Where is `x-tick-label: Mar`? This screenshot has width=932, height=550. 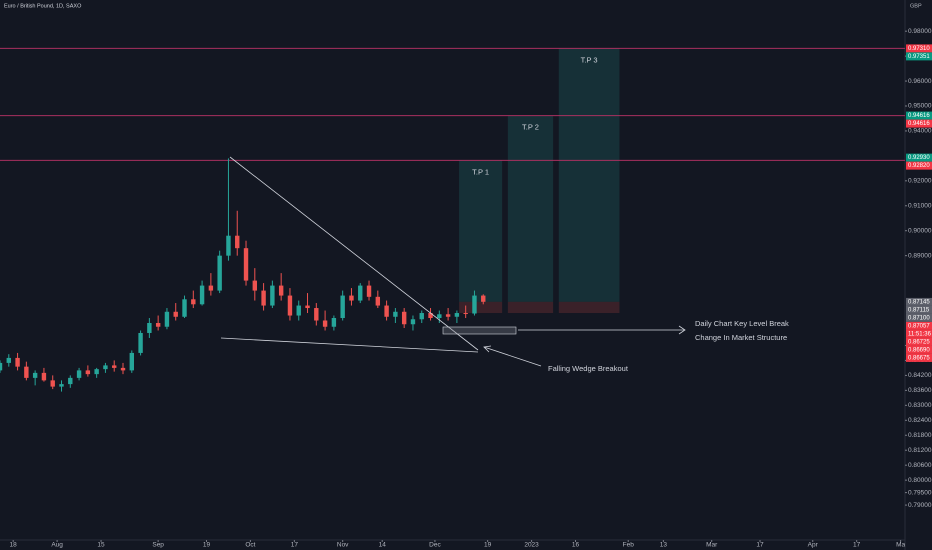
x-tick-label: Mar is located at coordinates (712, 545).